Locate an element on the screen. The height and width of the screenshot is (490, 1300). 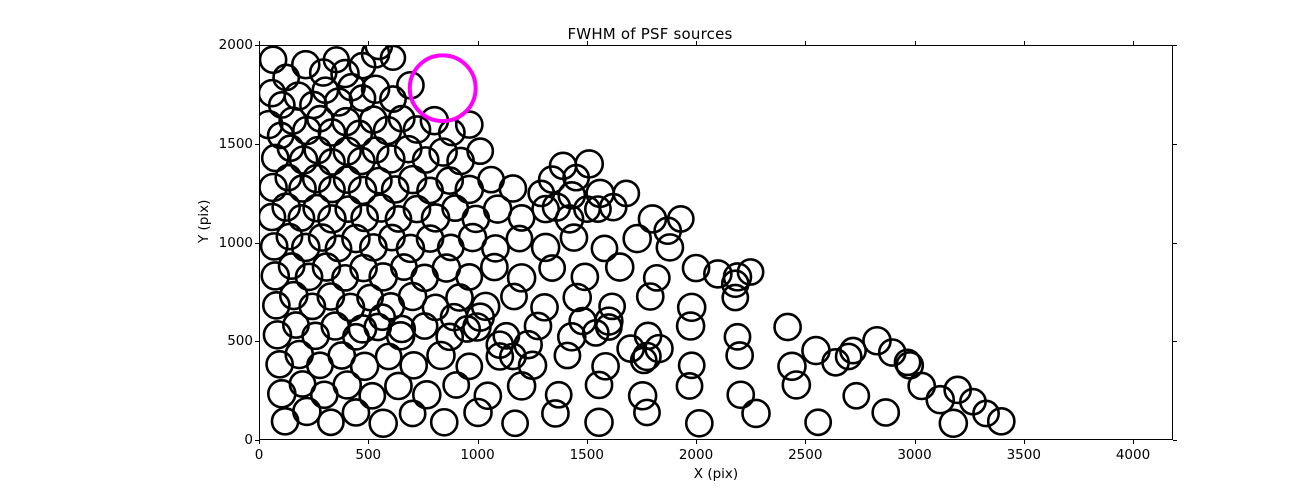
y-axis-ticks-right is located at coordinates (1174, 243).